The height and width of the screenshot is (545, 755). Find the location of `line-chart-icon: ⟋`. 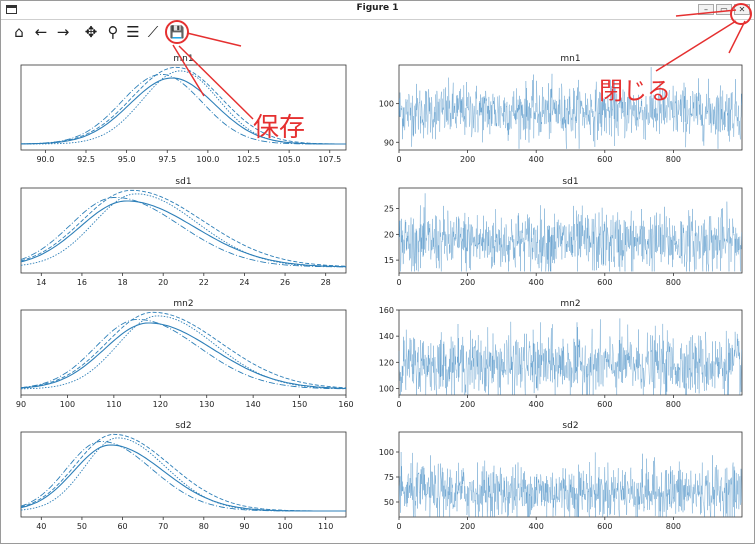

line-chart-icon: ⟋ is located at coordinates (153, 32).